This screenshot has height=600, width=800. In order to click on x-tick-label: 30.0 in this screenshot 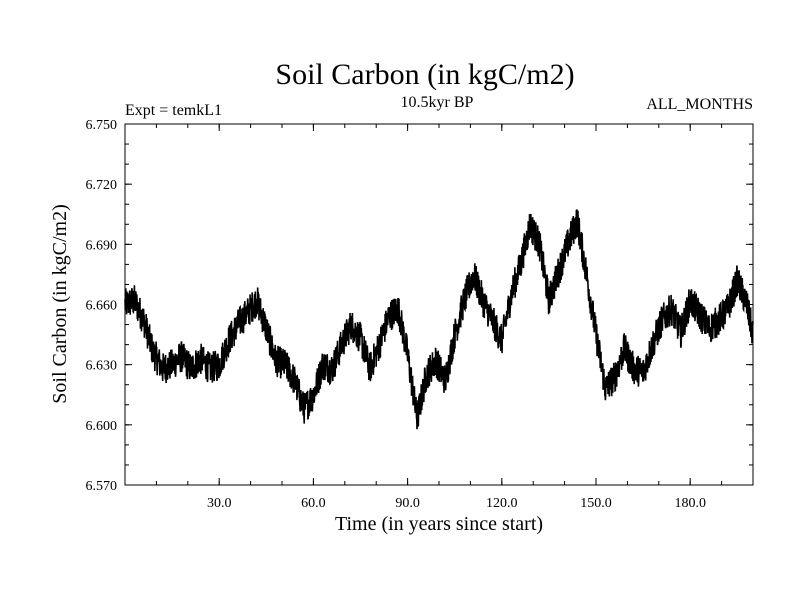, I will do `click(219, 503)`.